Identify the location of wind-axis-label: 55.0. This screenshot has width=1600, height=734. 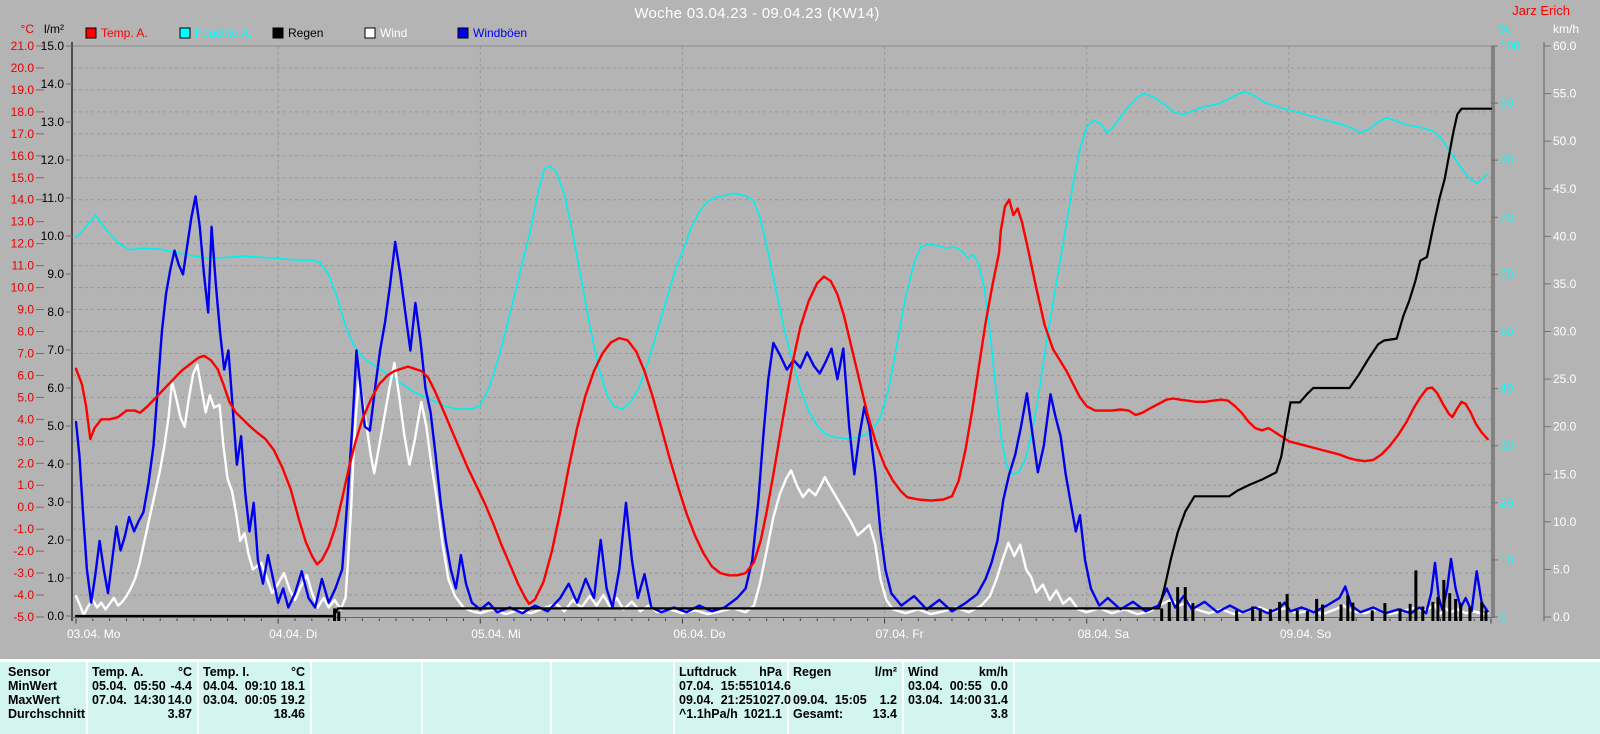
(1565, 94).